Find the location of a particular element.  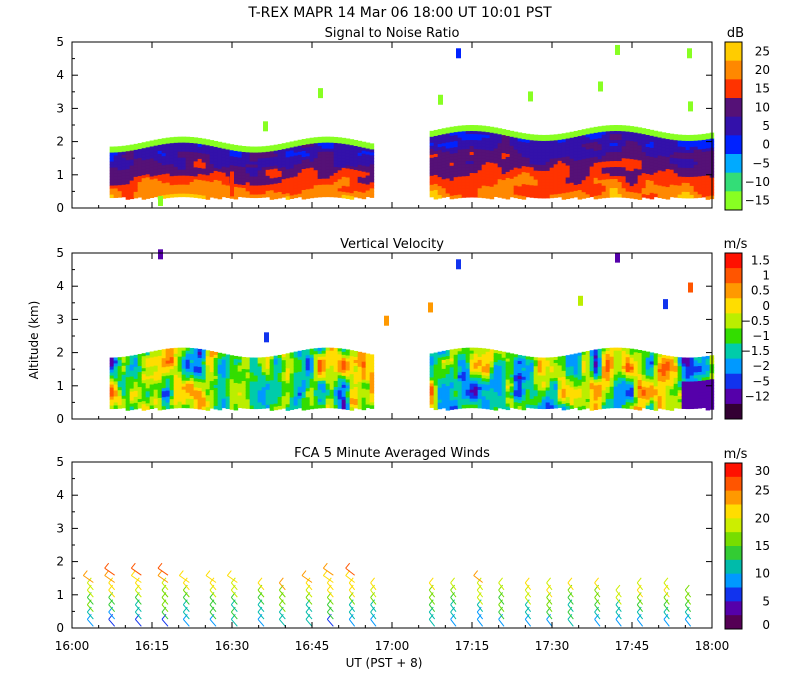

colorbar-label: 0.5 is located at coordinates (760, 291).